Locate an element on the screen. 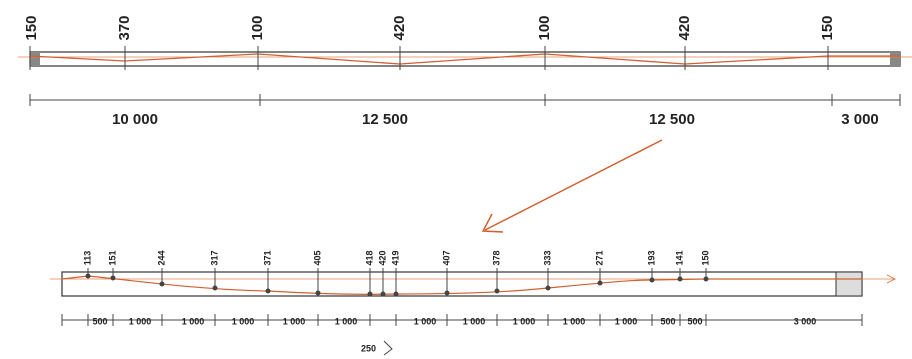 Image resolution: width=912 pixels, height=359 pixels. height-label: 371 is located at coordinates (267, 257).